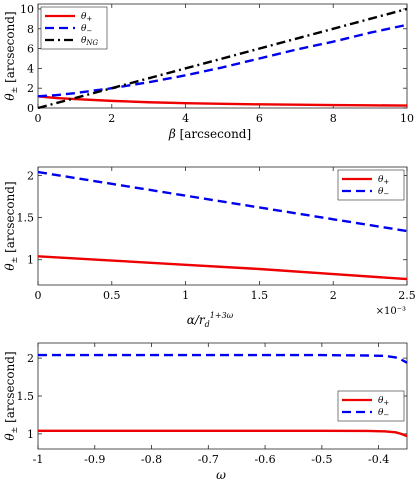 Image resolution: width=415 pixels, height=486 pixels. Describe the element at coordinates (38, 459) in the screenshot. I see `x-tick-label: -1` at that location.